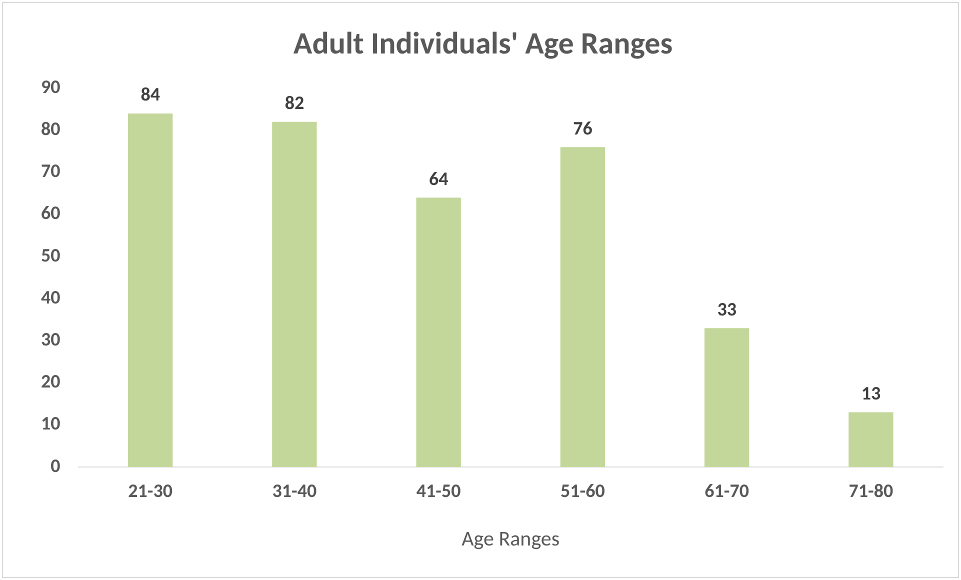  Describe the element at coordinates (871, 394) in the screenshot. I see `data-label: 13` at that location.